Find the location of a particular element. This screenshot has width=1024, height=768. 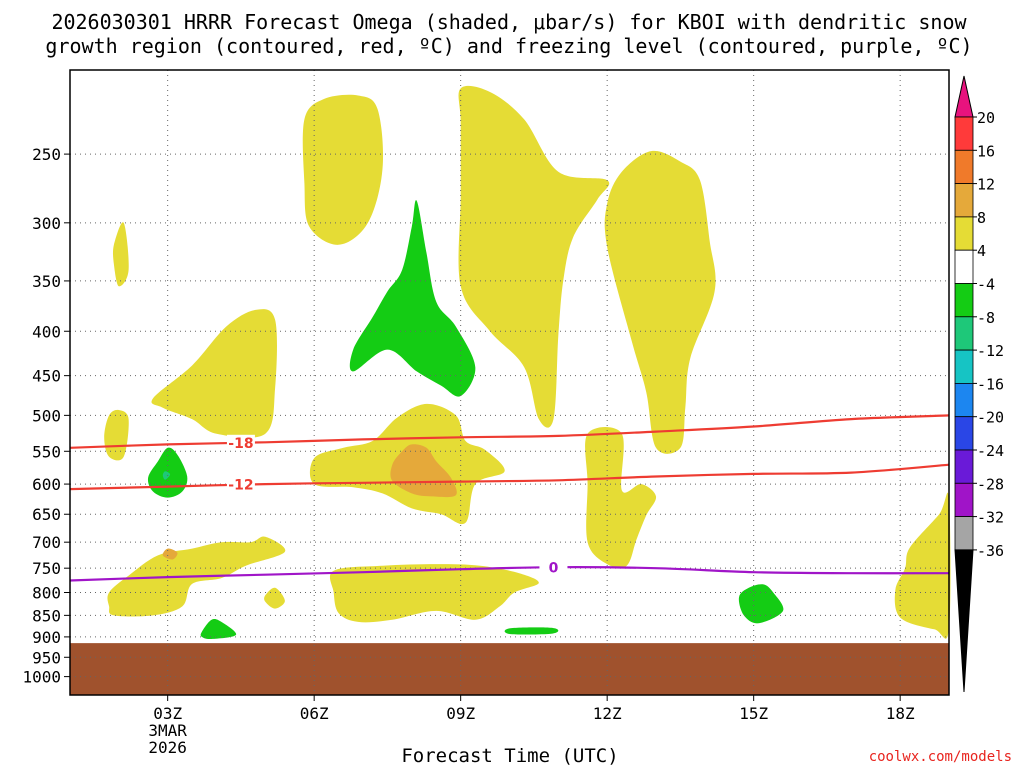

y-tick-label-250: 250 is located at coordinates (46, 154).